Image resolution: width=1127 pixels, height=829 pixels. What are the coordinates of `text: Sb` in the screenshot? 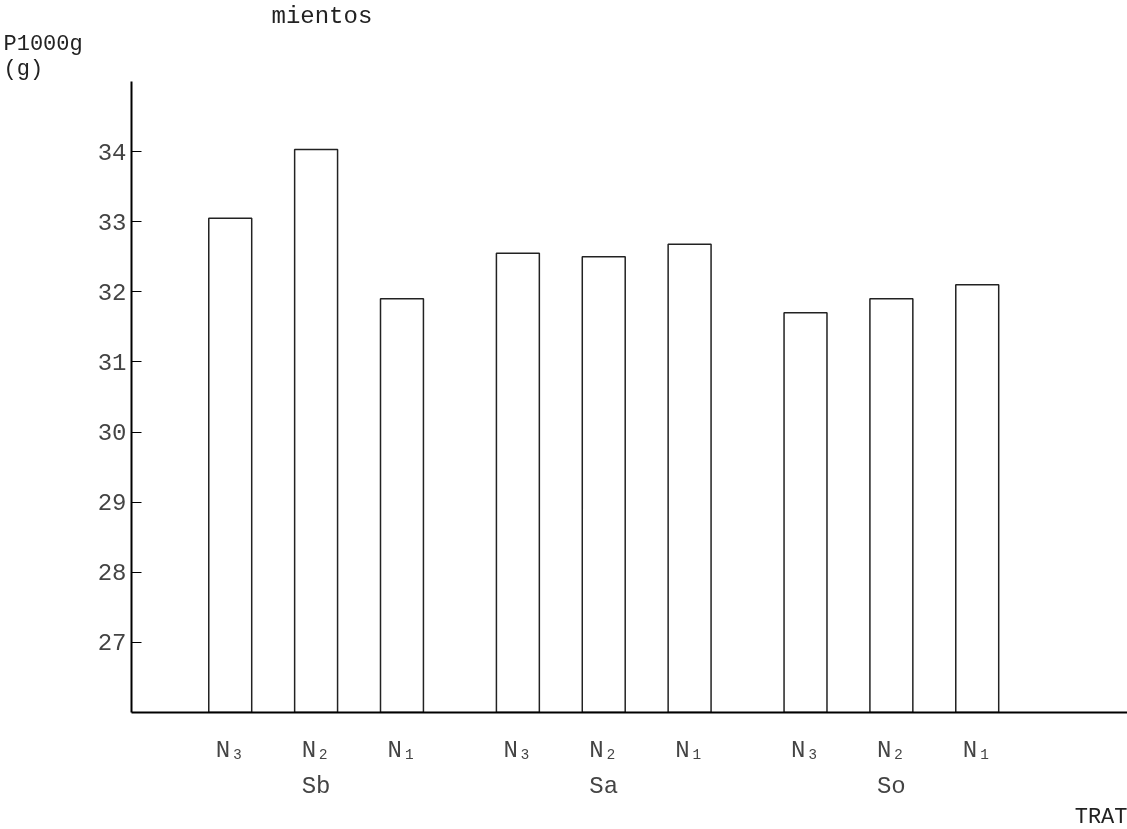 It's located at (316, 786).